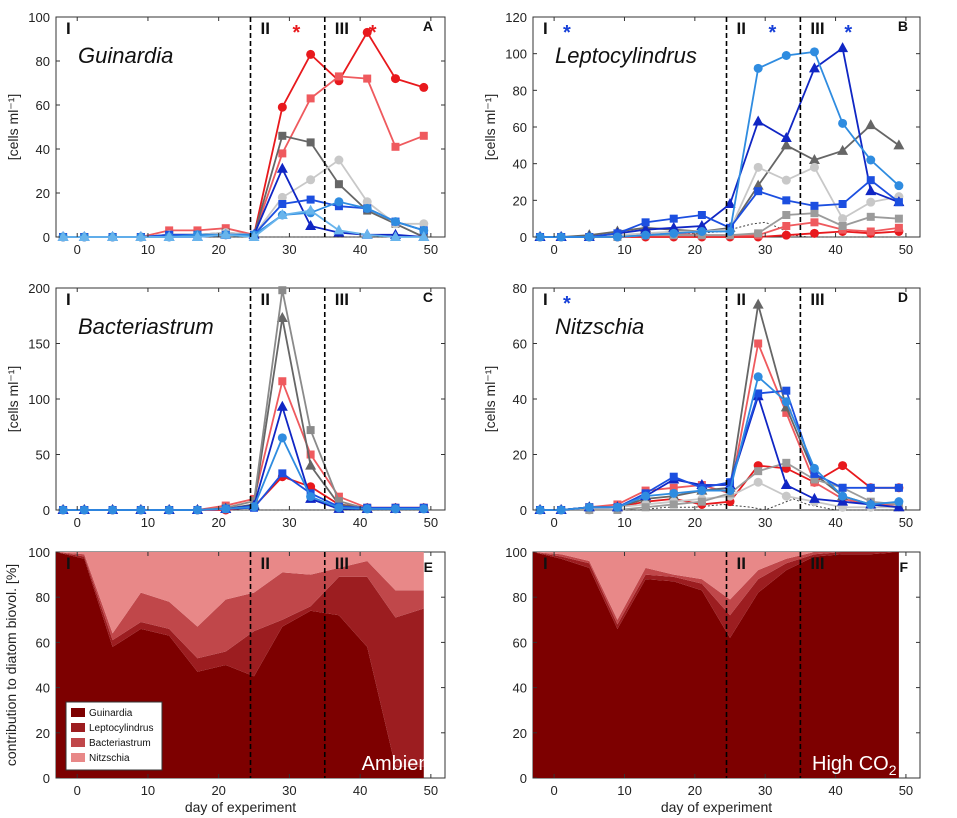 This screenshot has width=957, height=818. Describe the element at coordinates (240, 593) in the screenshot. I see `stack-area-nitzschia` at that location.